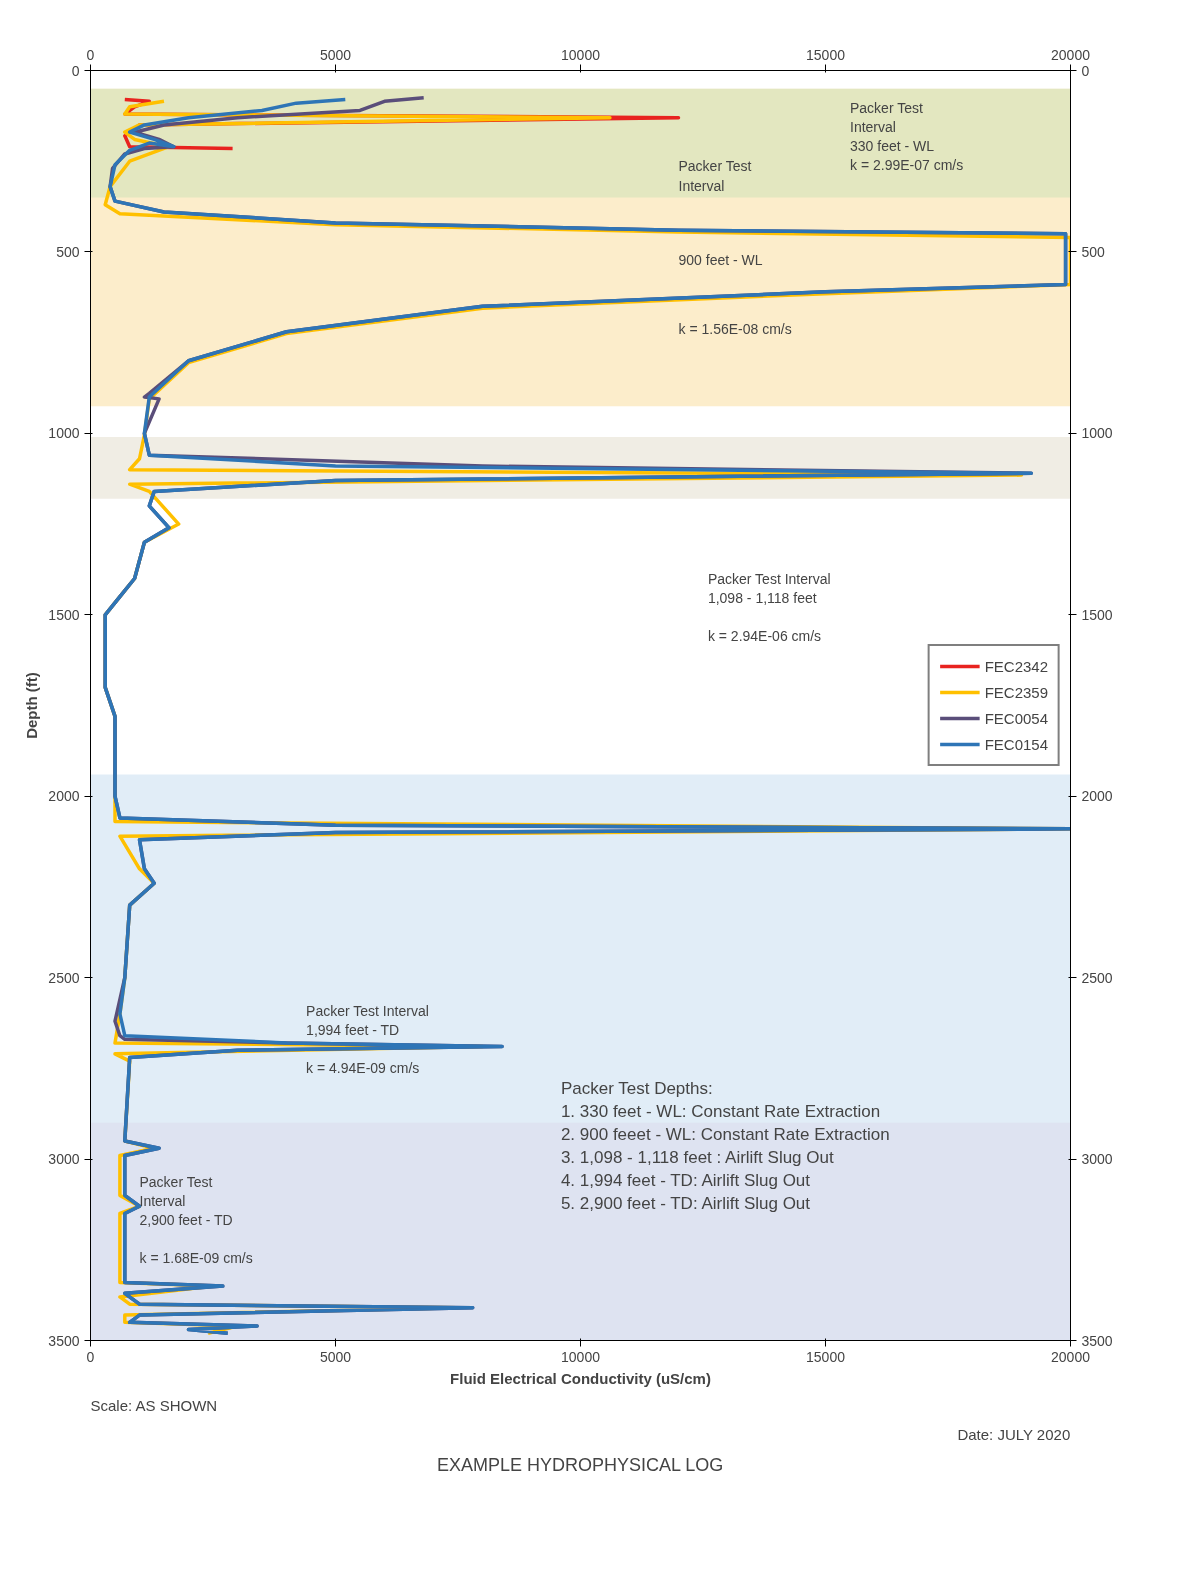 Image resolution: width=1195 pixels, height=1585 pixels. What do you see at coordinates (907, 136) in the screenshot?
I see `annotation: Packer Test Interval 330 feet - WL k = 2.99E-07 cm/s` at bounding box center [907, 136].